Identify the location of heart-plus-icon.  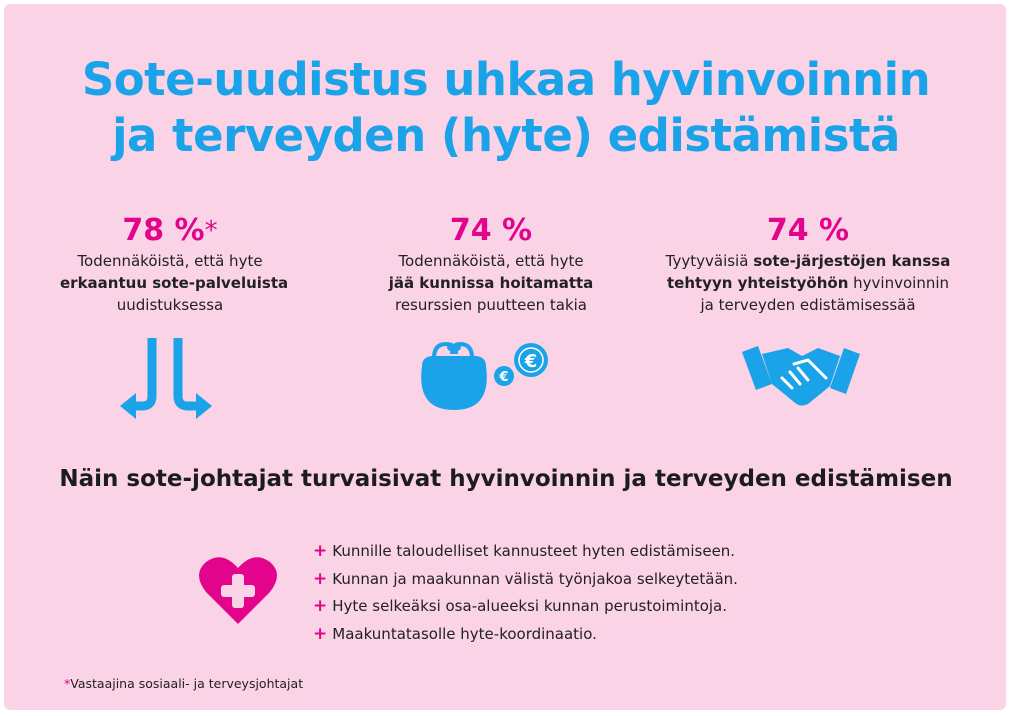
(238, 590).